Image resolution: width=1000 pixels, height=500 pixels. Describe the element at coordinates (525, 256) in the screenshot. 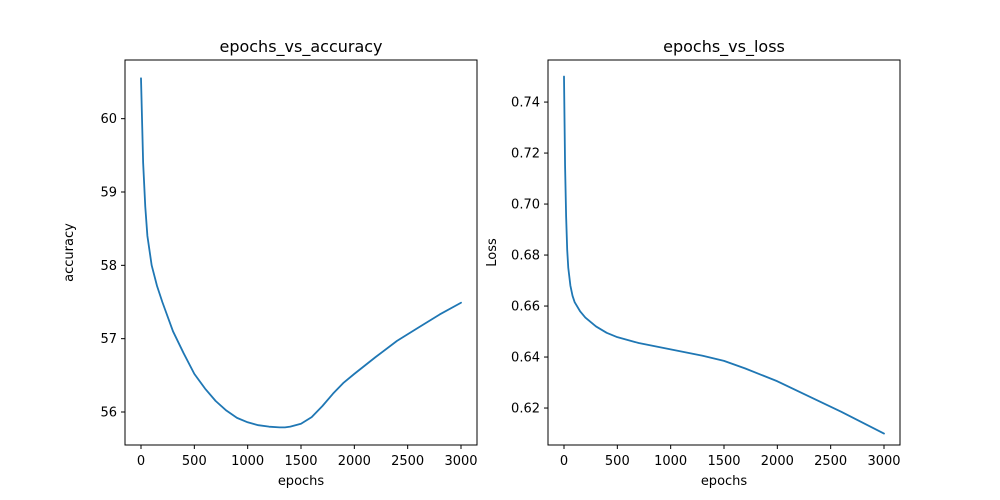

I see `y-tick-label: 0.68` at that location.